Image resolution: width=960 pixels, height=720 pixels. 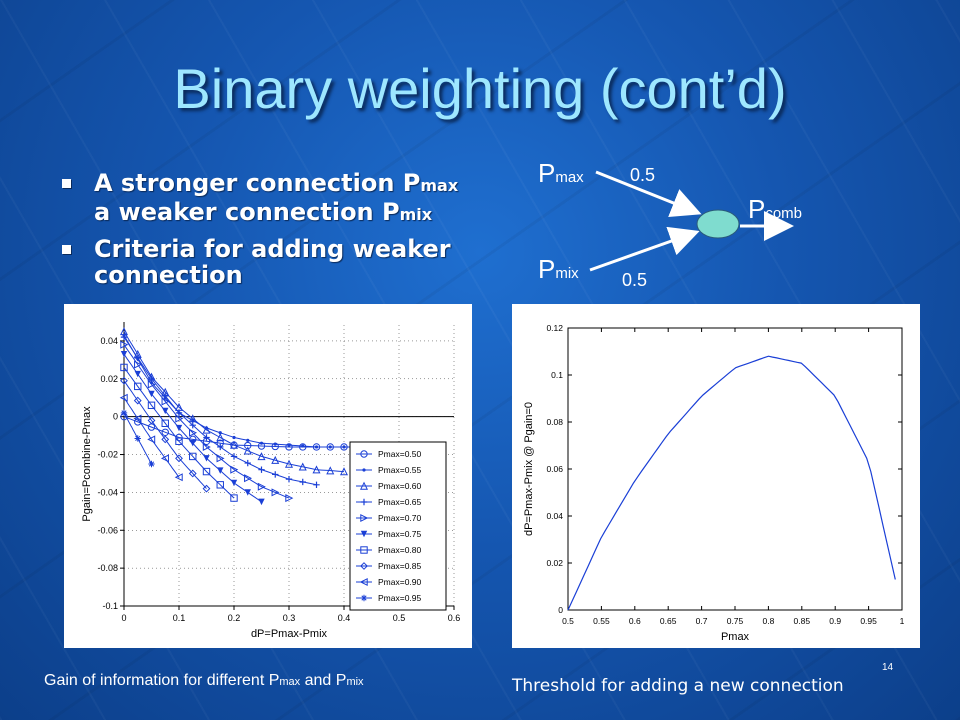 I want to click on y-tick-label: 0.12, so click(x=554, y=328).